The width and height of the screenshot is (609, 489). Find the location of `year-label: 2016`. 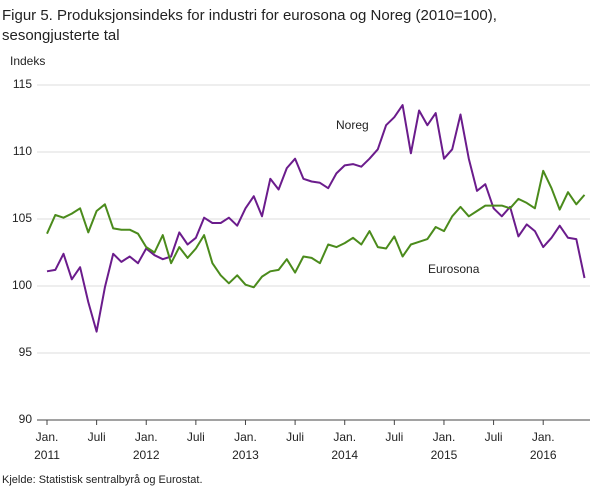

year-label: 2016 is located at coordinates (543, 455).